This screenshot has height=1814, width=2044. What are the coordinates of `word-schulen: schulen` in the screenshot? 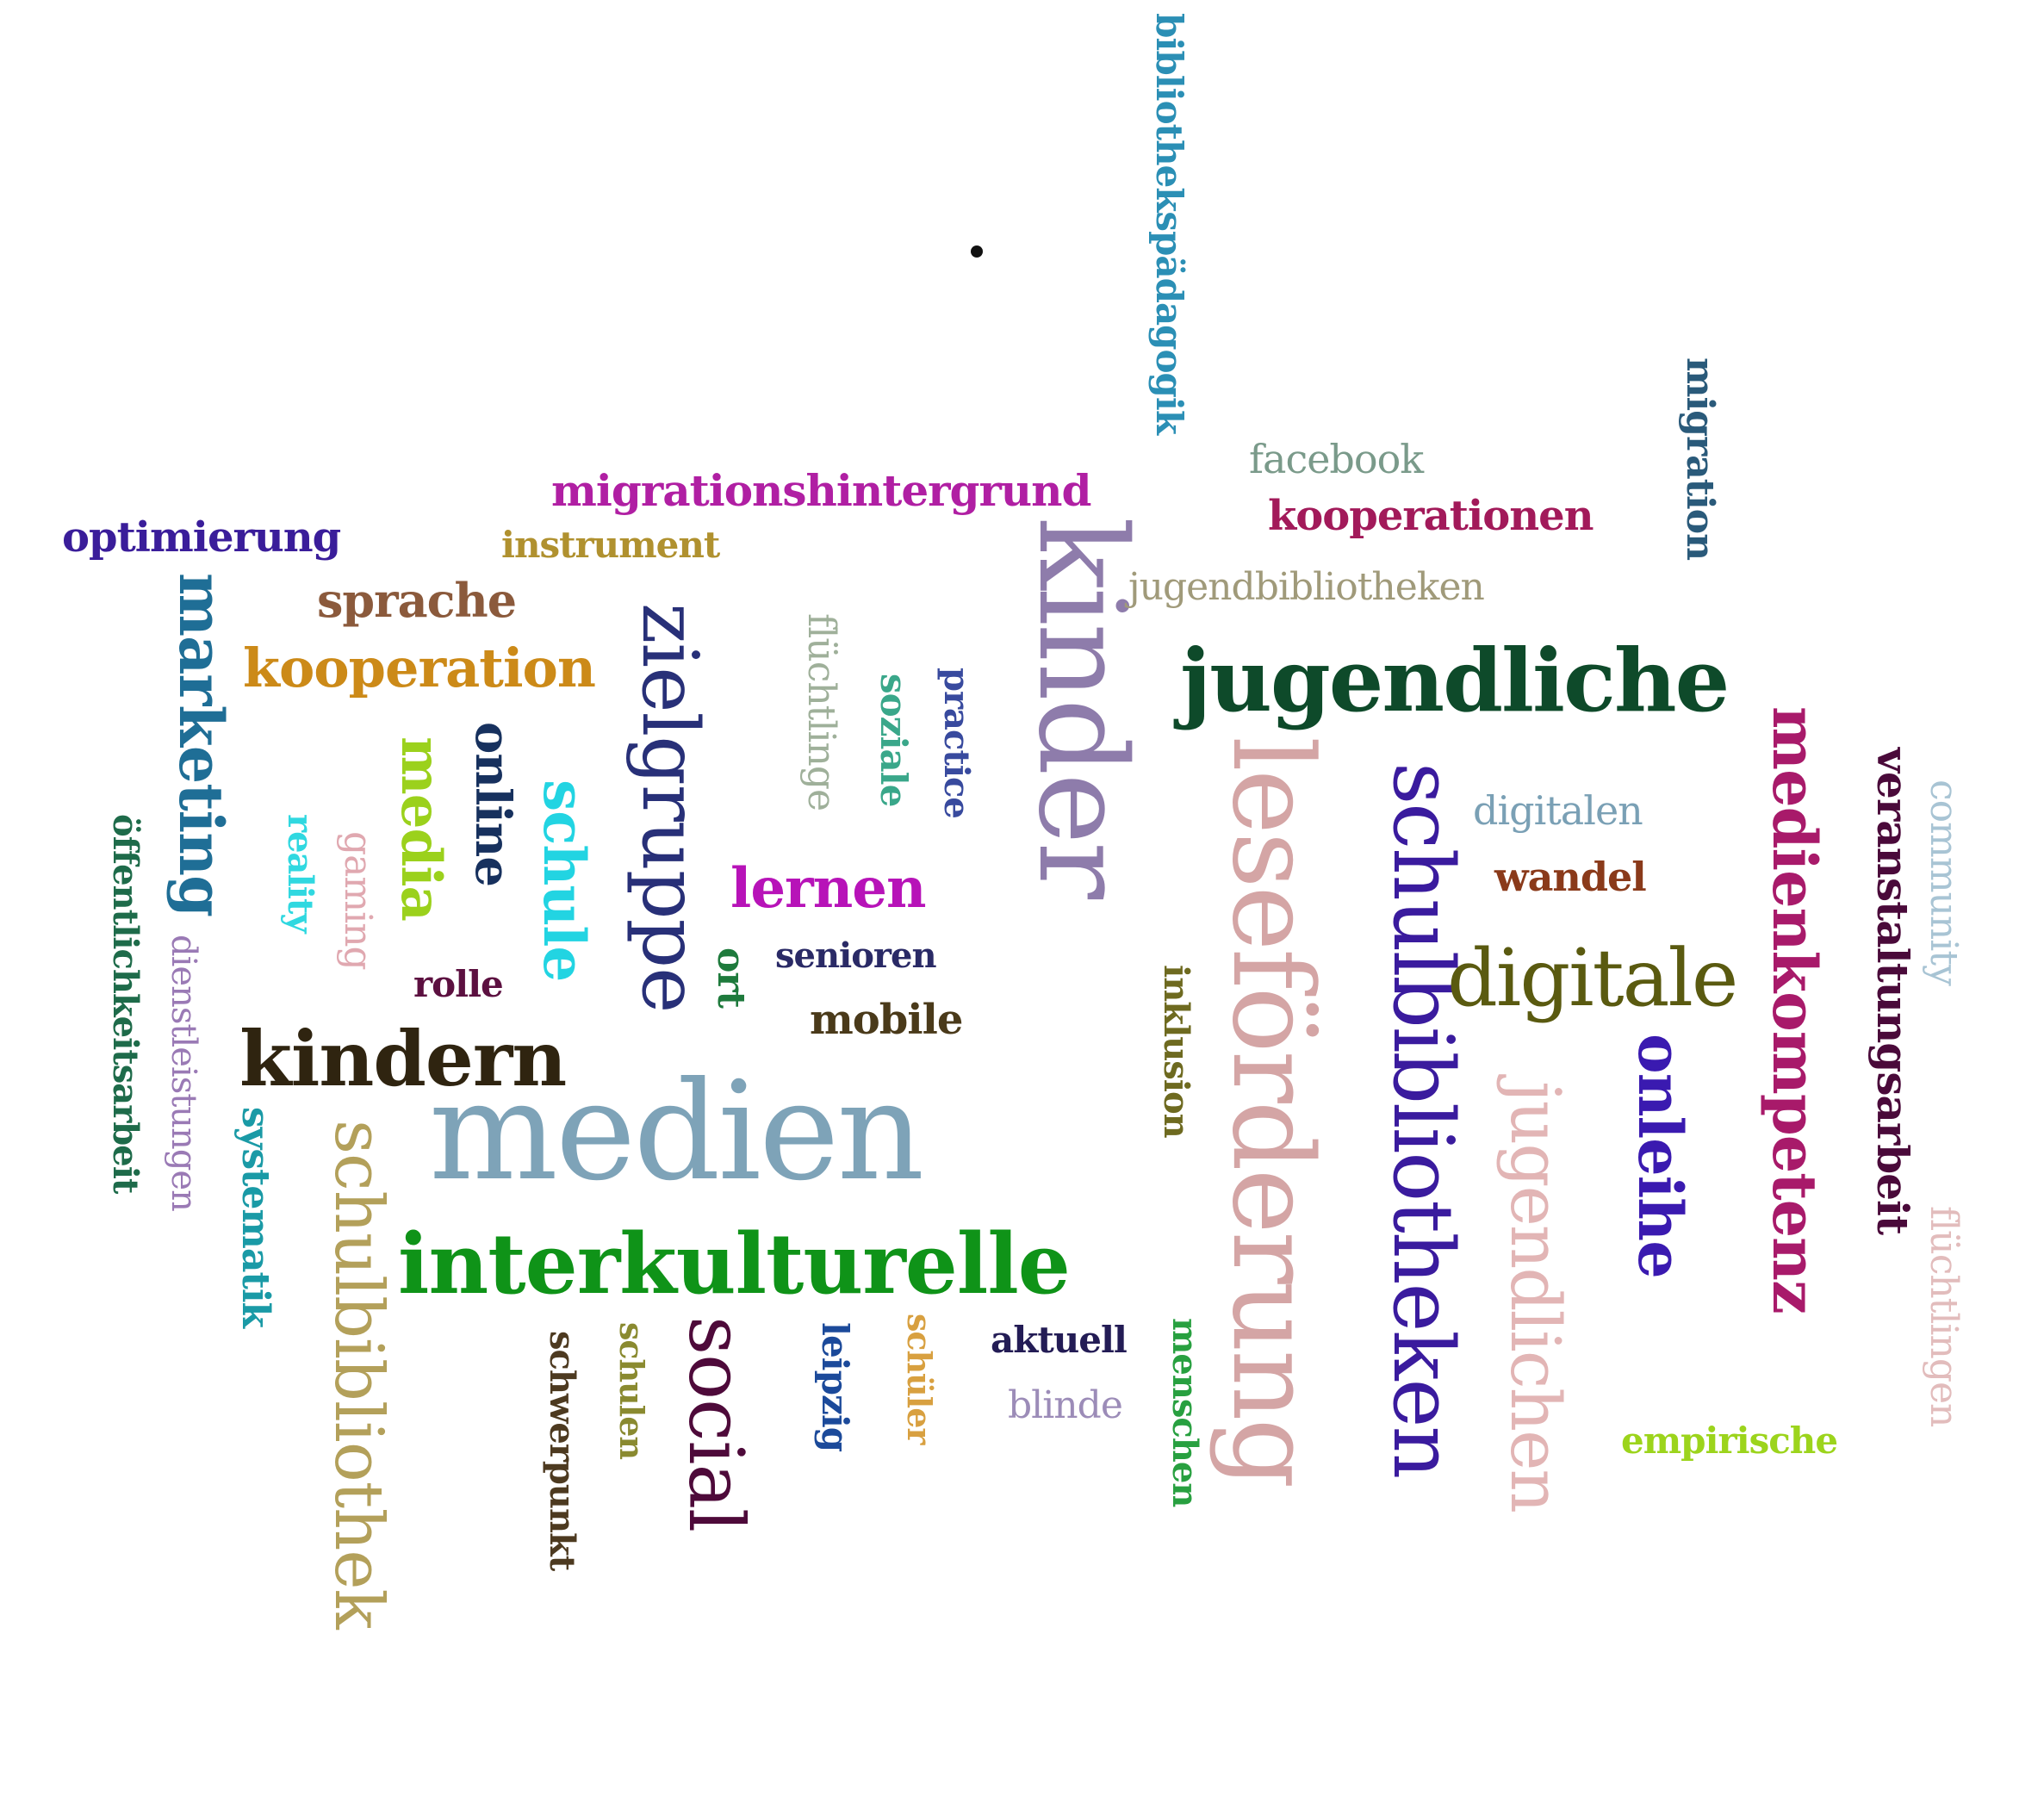 It's located at (632, 1391).